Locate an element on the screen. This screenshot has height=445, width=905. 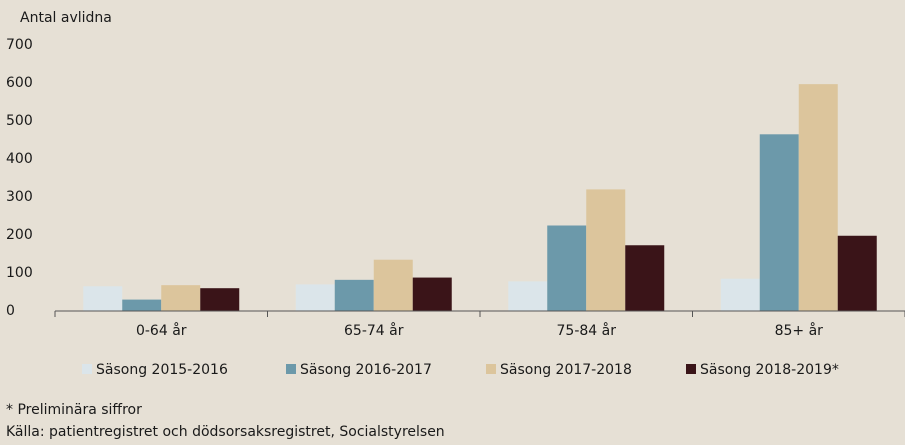
legend-label: Säsong 2015-2016 is located at coordinates (162, 370).